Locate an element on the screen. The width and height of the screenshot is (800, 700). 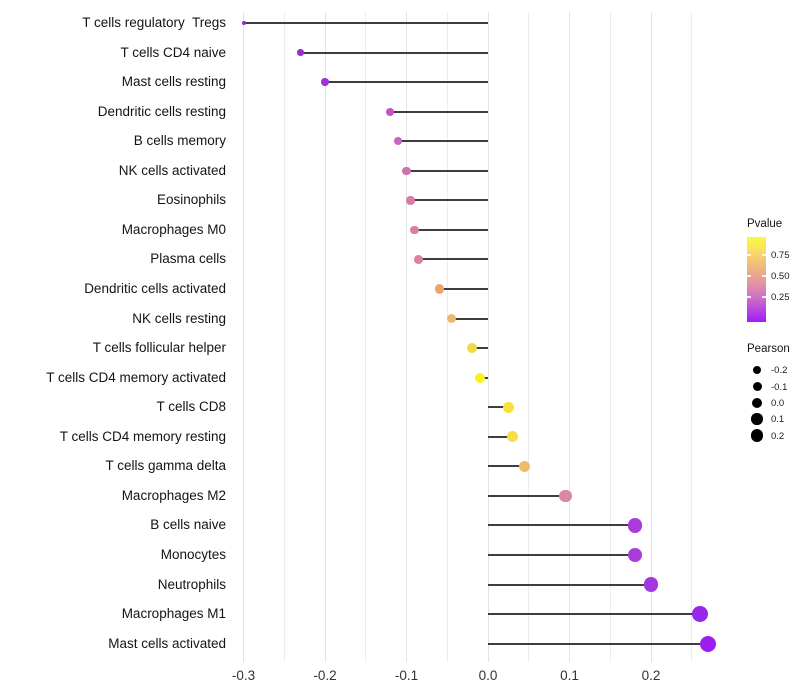
row-label: Dendritic cells resting is located at coordinates (161, 111).